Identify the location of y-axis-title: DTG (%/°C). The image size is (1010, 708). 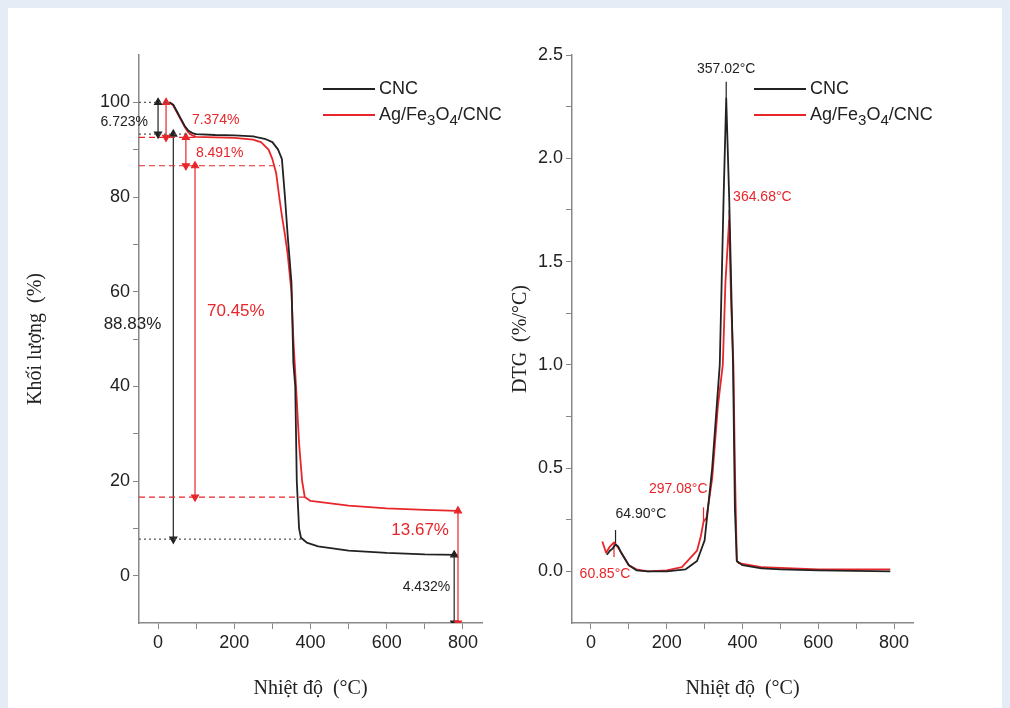
(520, 339).